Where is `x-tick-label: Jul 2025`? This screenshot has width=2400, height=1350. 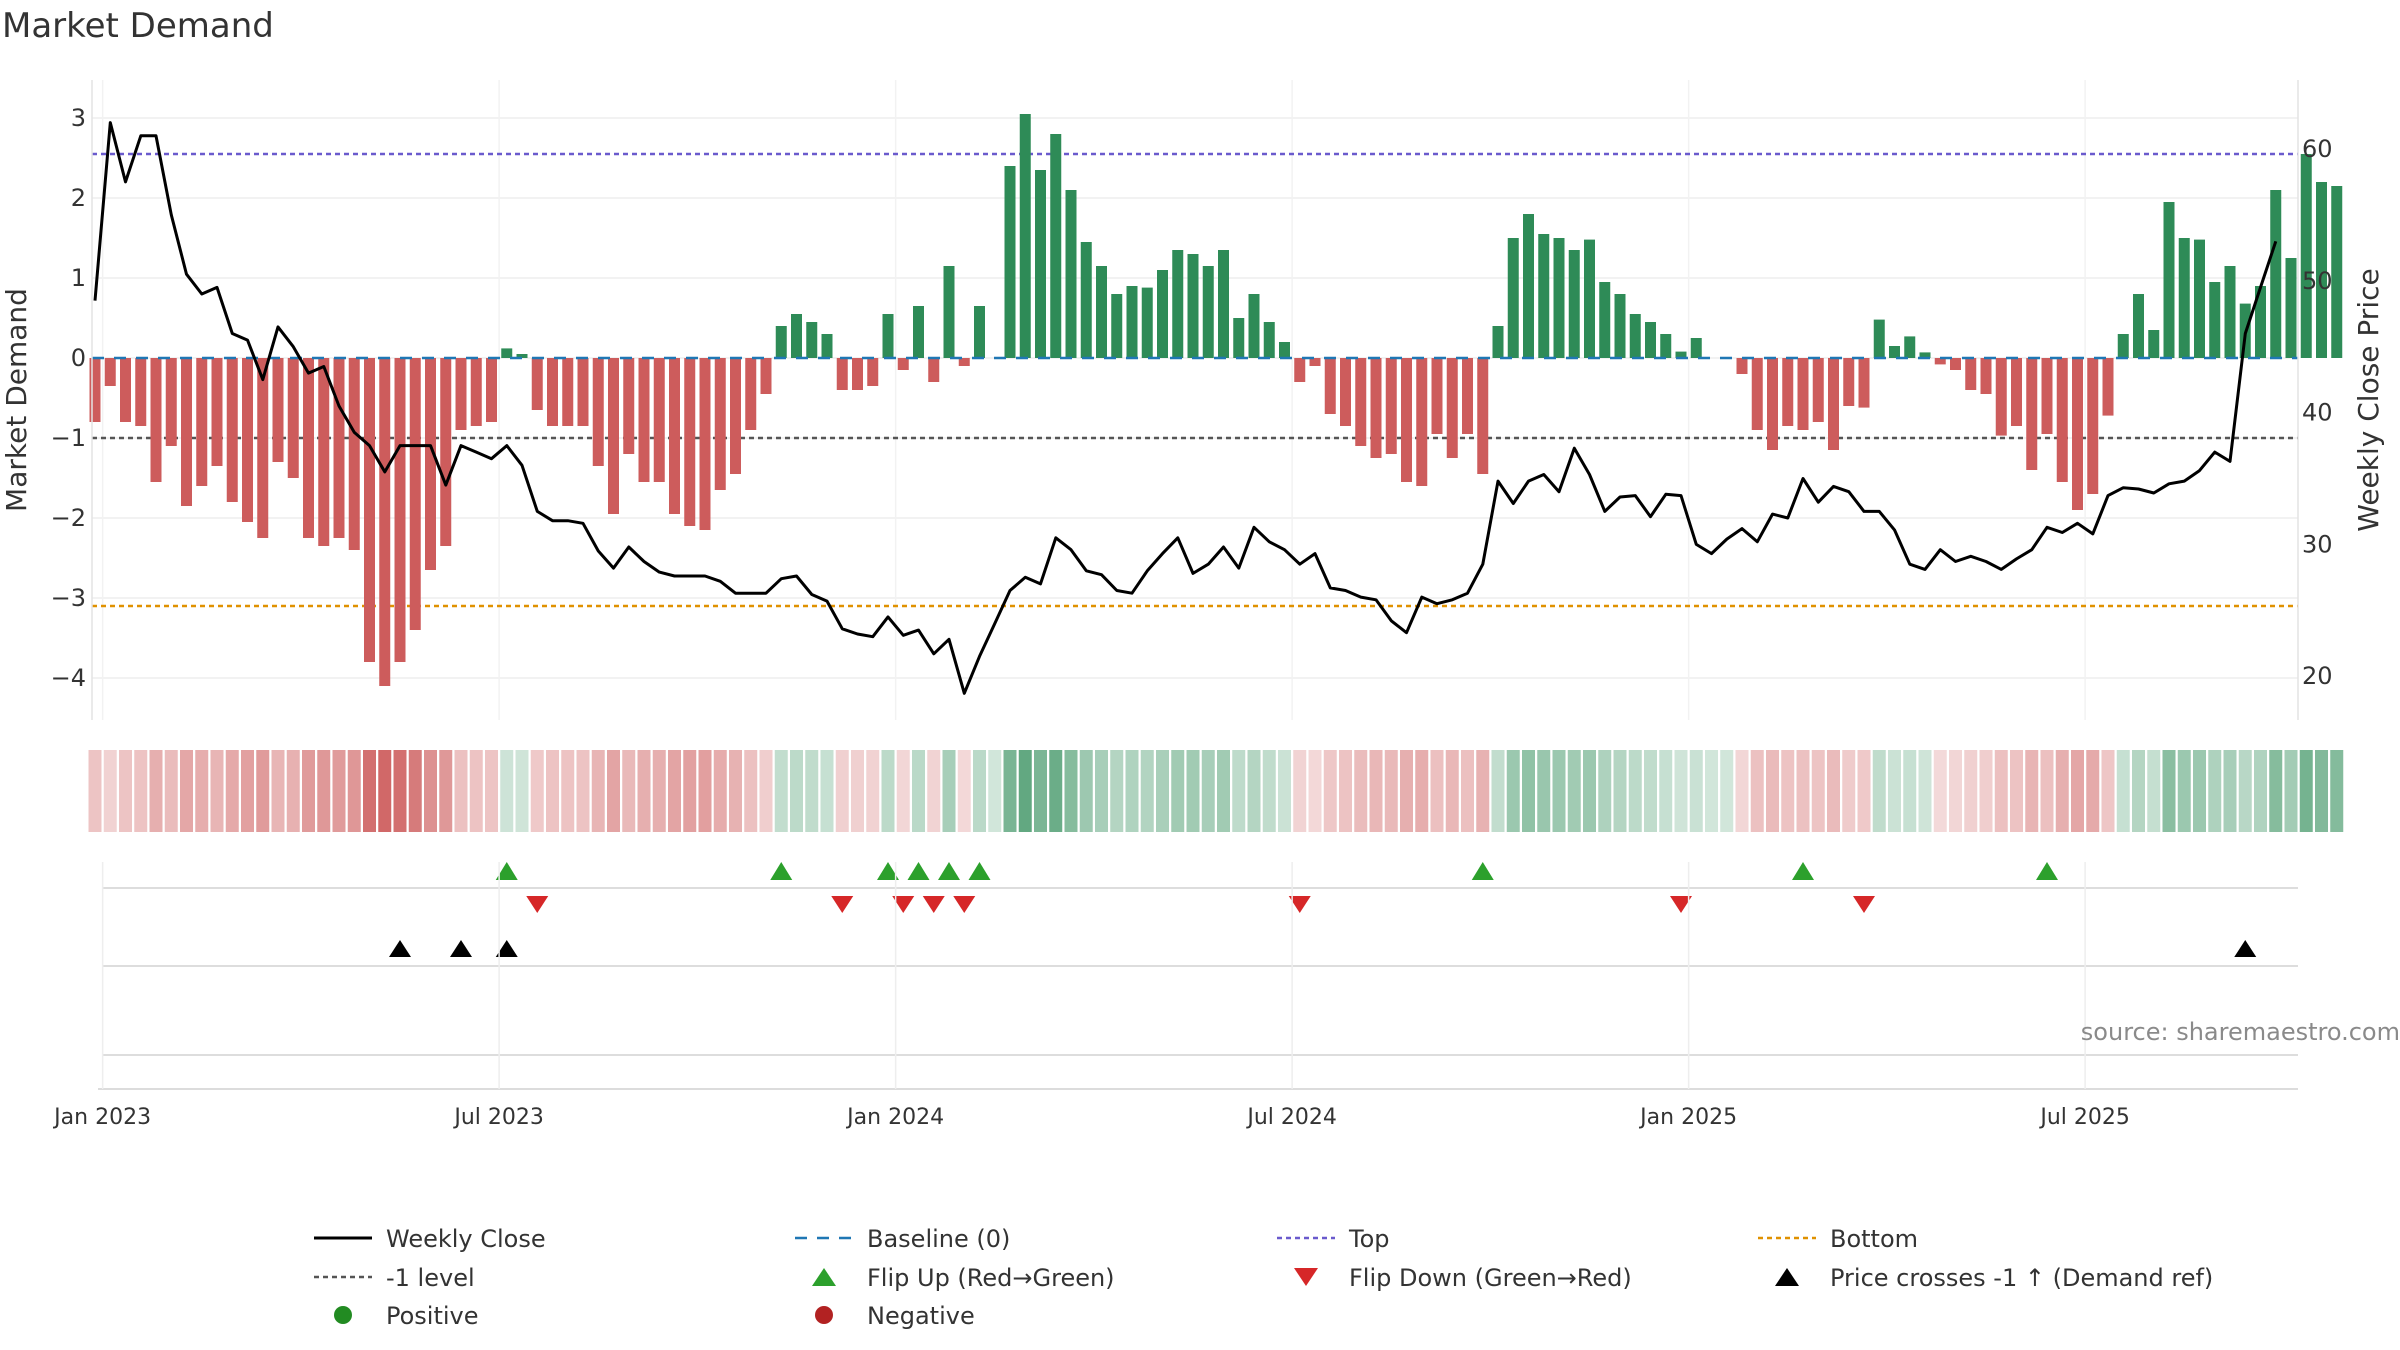
x-tick-label: Jul 2025 is located at coordinates (2084, 1117).